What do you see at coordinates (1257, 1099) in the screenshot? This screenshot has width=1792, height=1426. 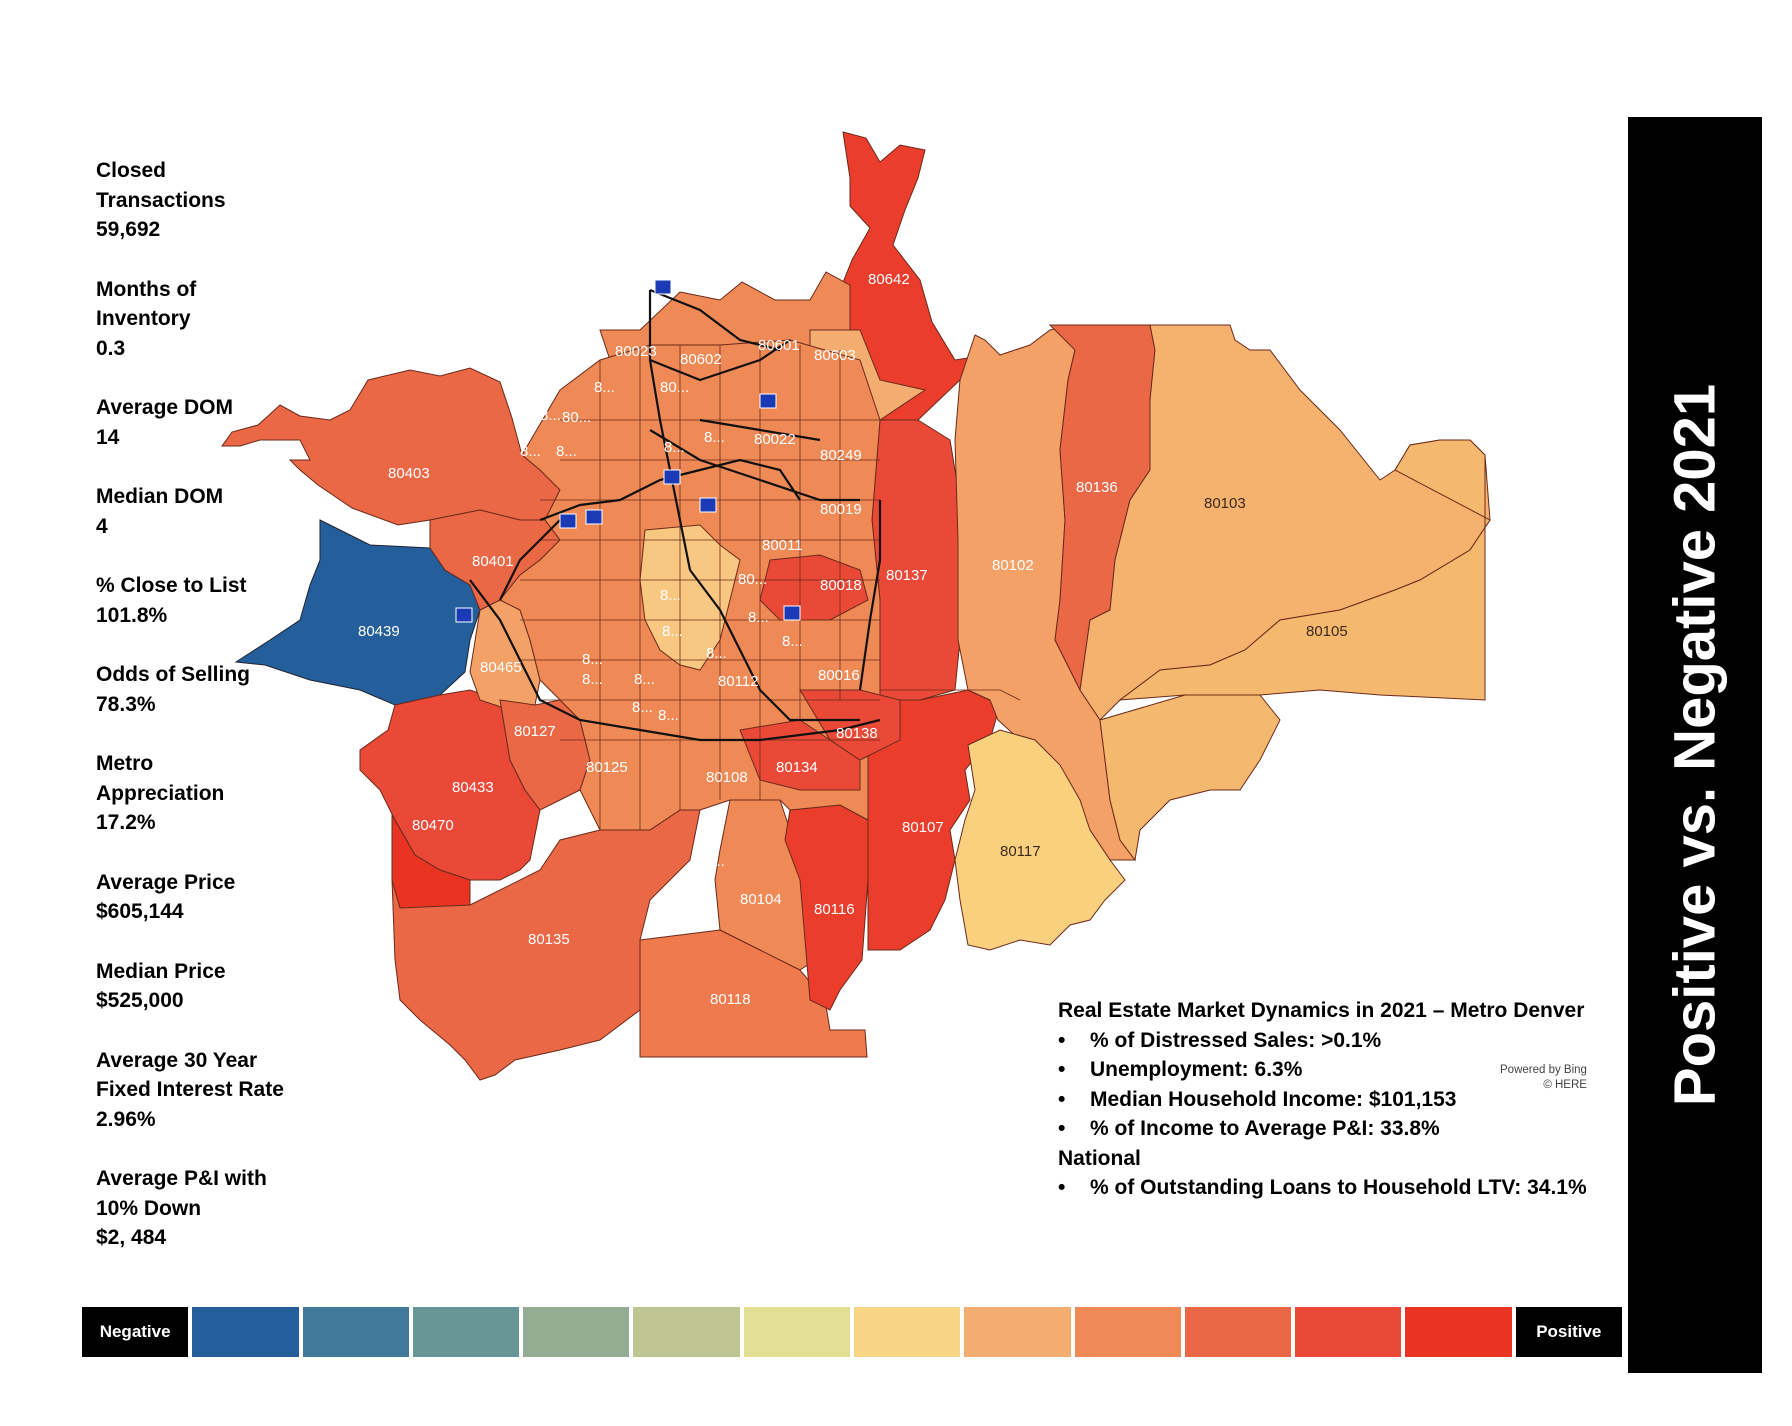 I see `dynamics-bullet: • Median Household Income: $101,153` at bounding box center [1257, 1099].